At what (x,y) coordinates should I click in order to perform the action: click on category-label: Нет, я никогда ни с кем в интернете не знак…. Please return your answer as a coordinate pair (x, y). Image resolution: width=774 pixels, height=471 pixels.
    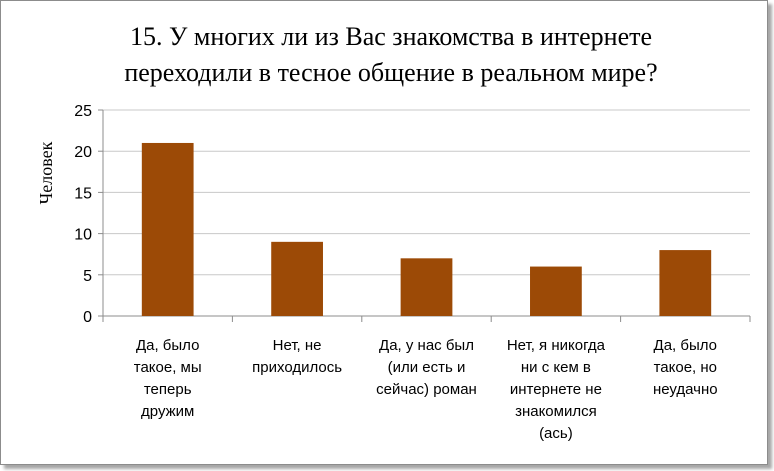
    Looking at the image, I should click on (556, 389).